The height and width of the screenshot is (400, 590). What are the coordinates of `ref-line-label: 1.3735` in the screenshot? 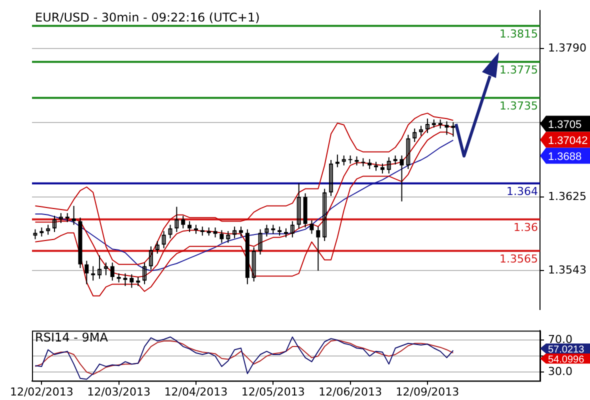 It's located at (519, 105).